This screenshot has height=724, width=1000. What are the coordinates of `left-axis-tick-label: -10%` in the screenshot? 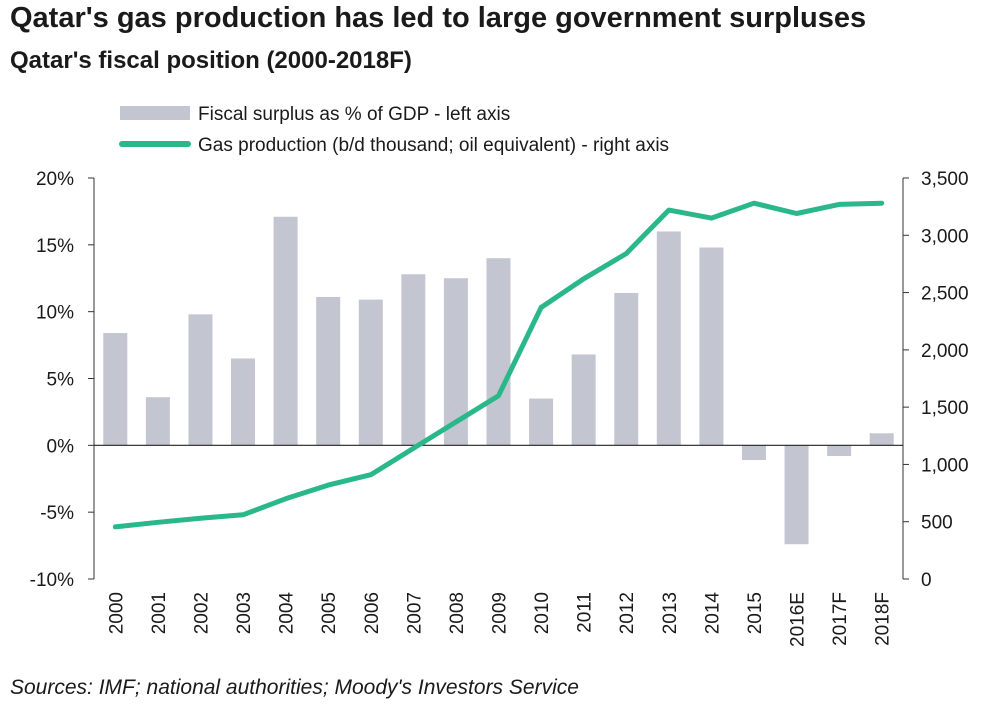 It's located at (52, 580).